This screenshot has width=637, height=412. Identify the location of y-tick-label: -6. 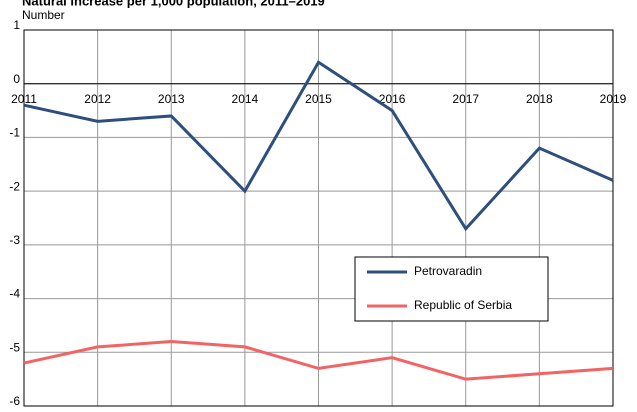
(14, 401).